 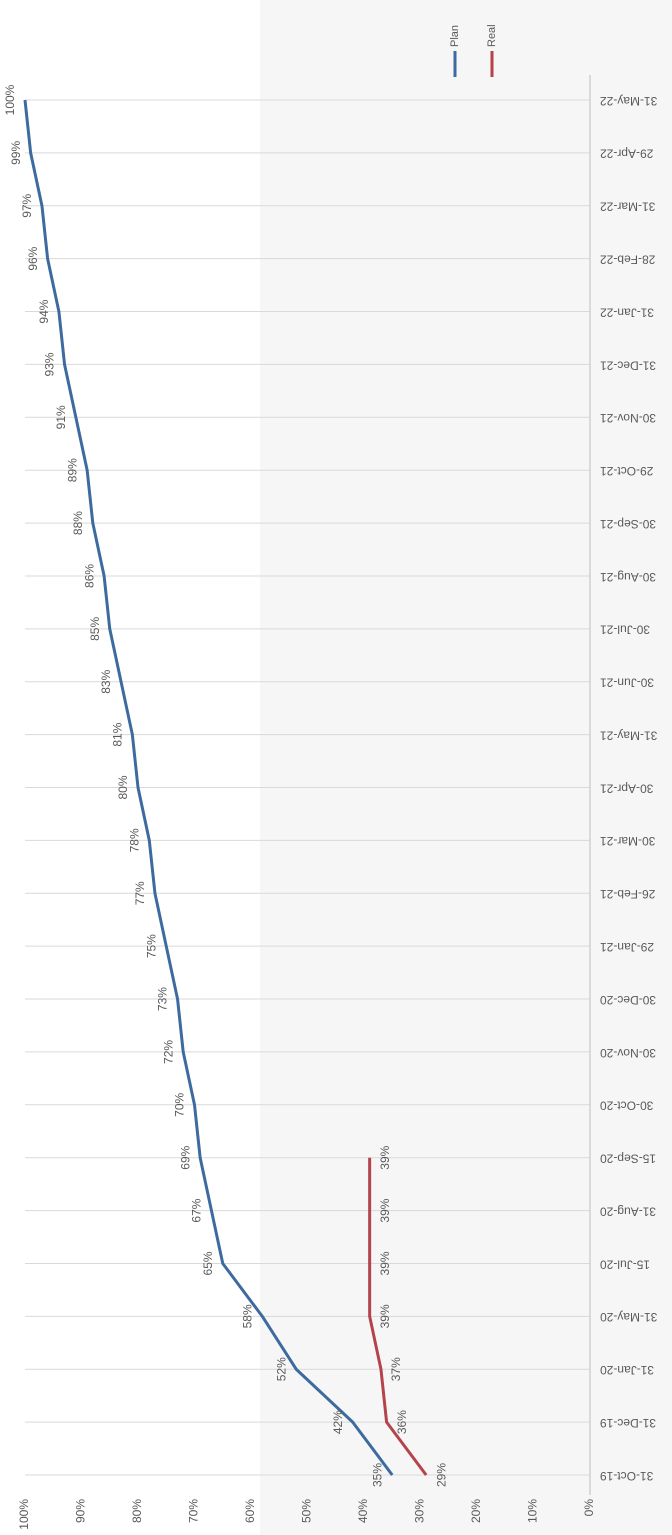 What do you see at coordinates (627, 1370) in the screenshot?
I see `x-tick-label: 31-Jan-20` at bounding box center [627, 1370].